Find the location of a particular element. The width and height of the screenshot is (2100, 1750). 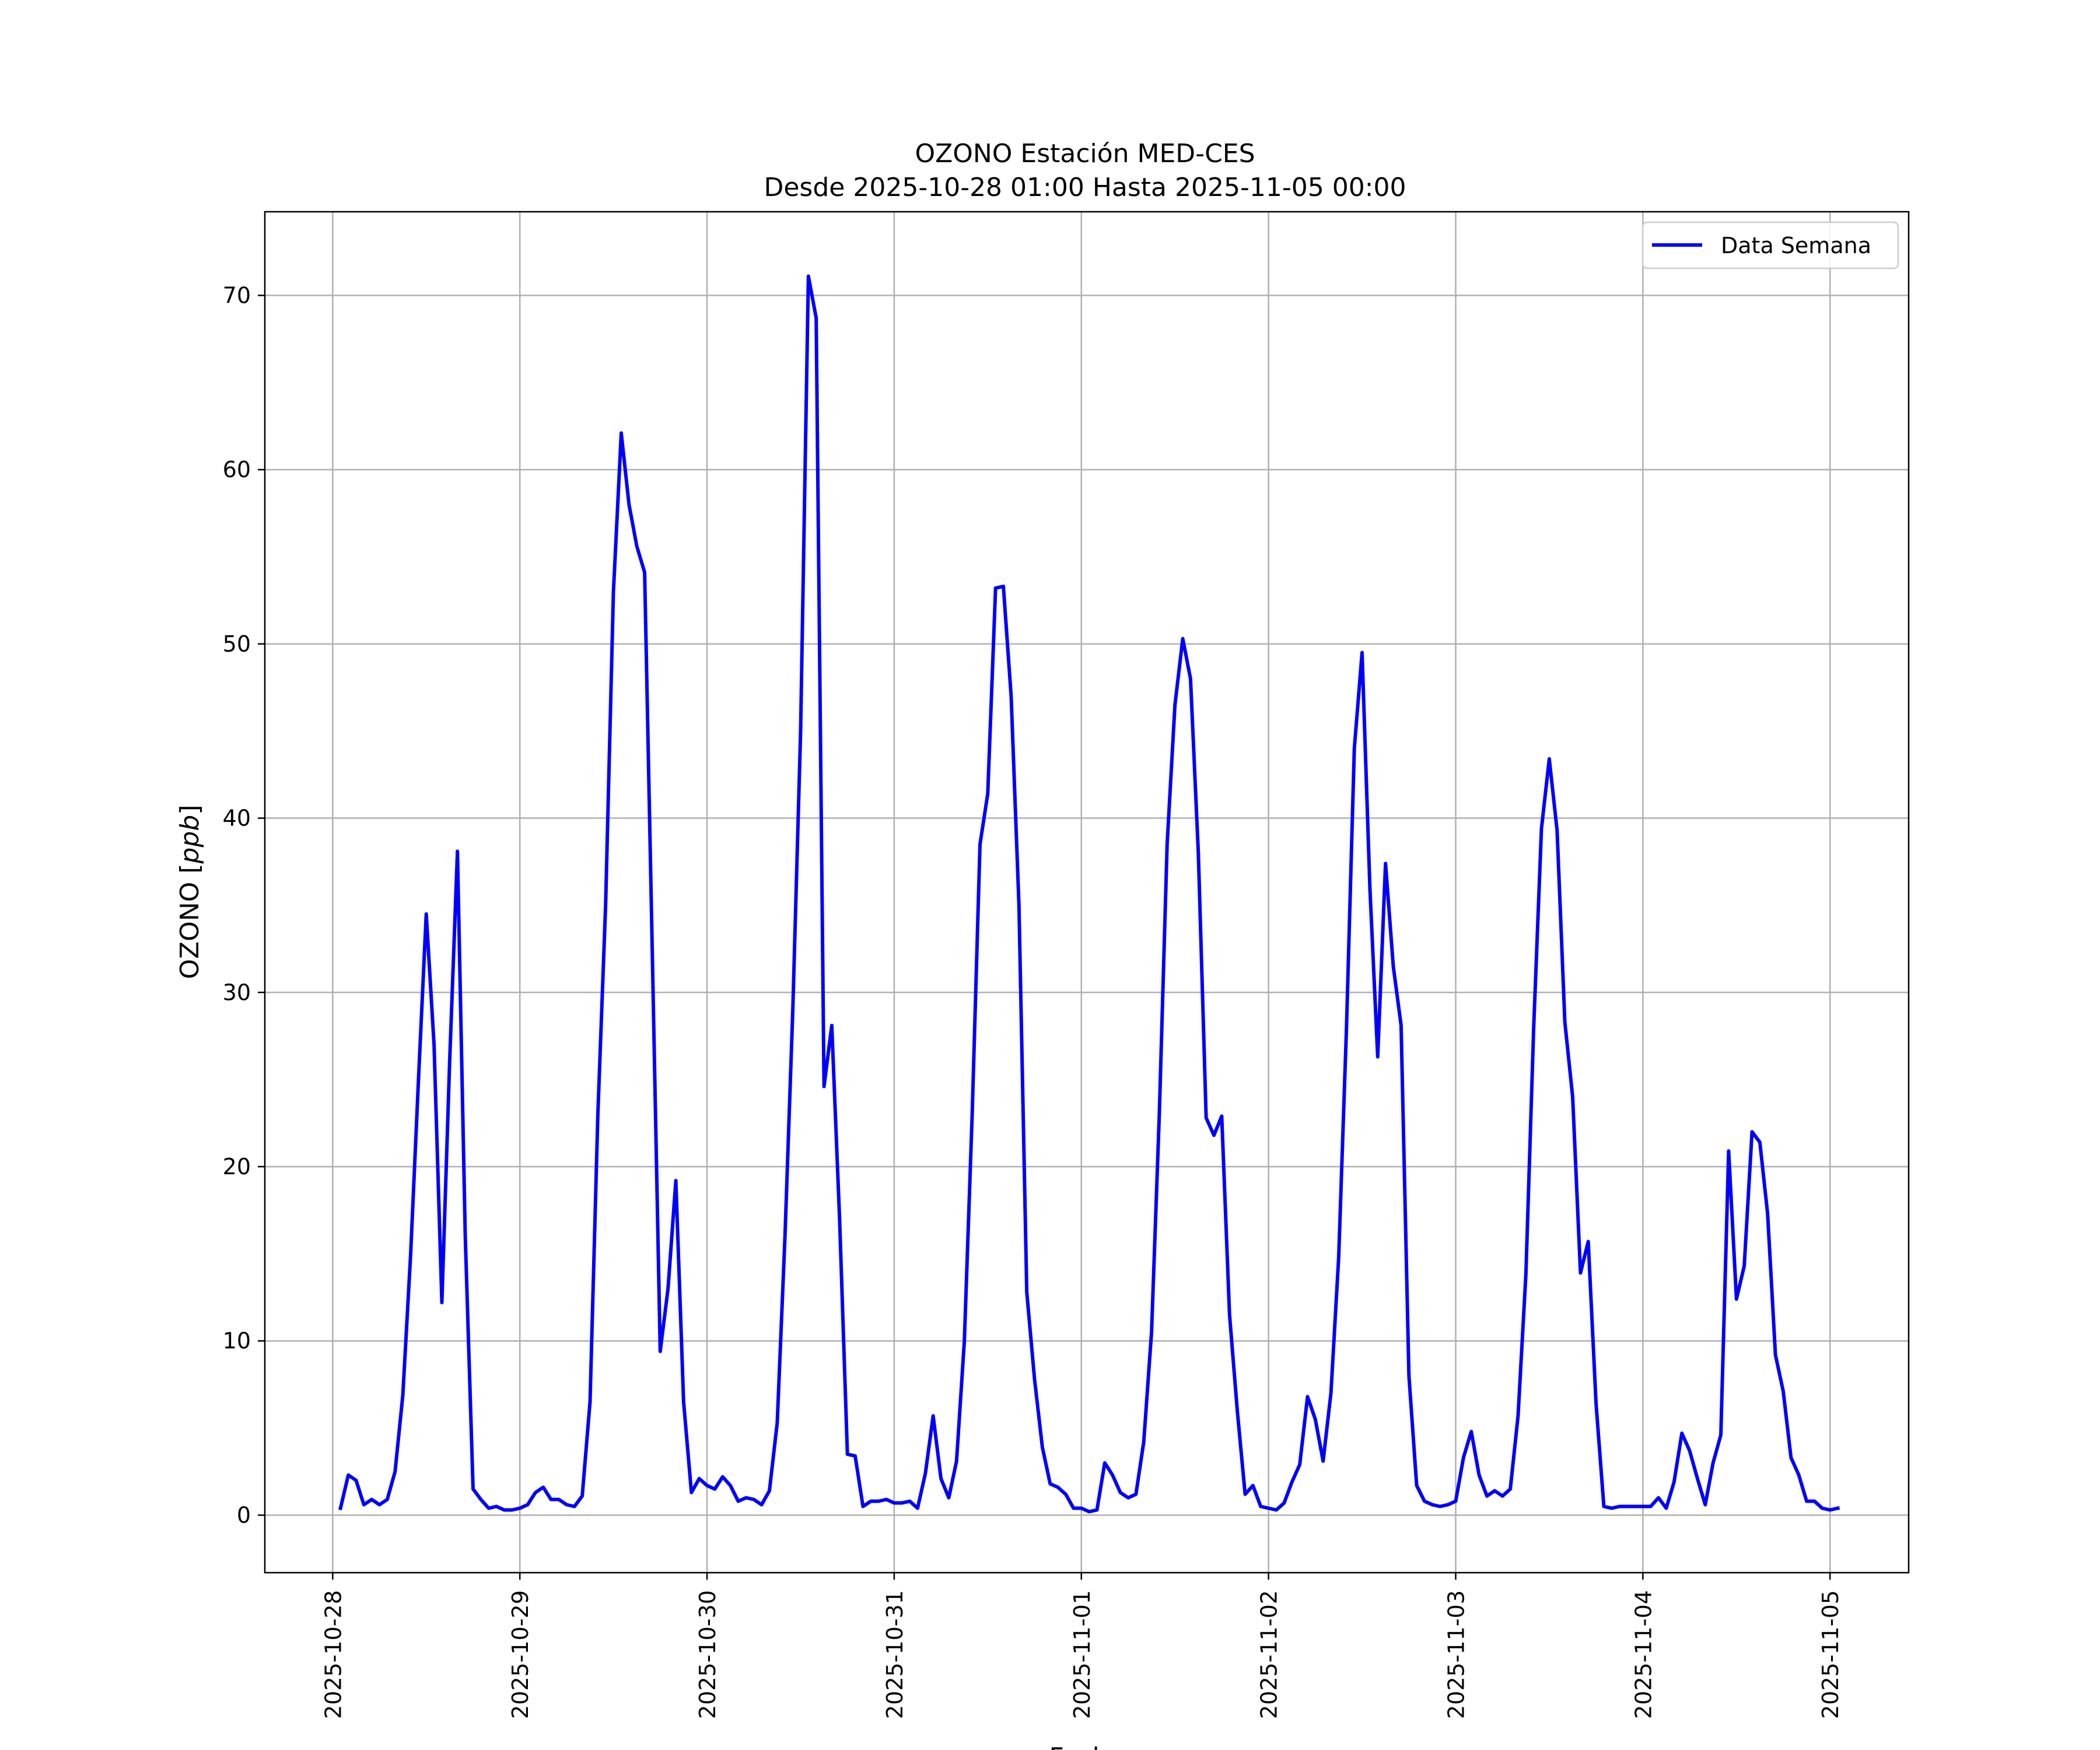

y-tick-label: 30 is located at coordinates (237, 992).